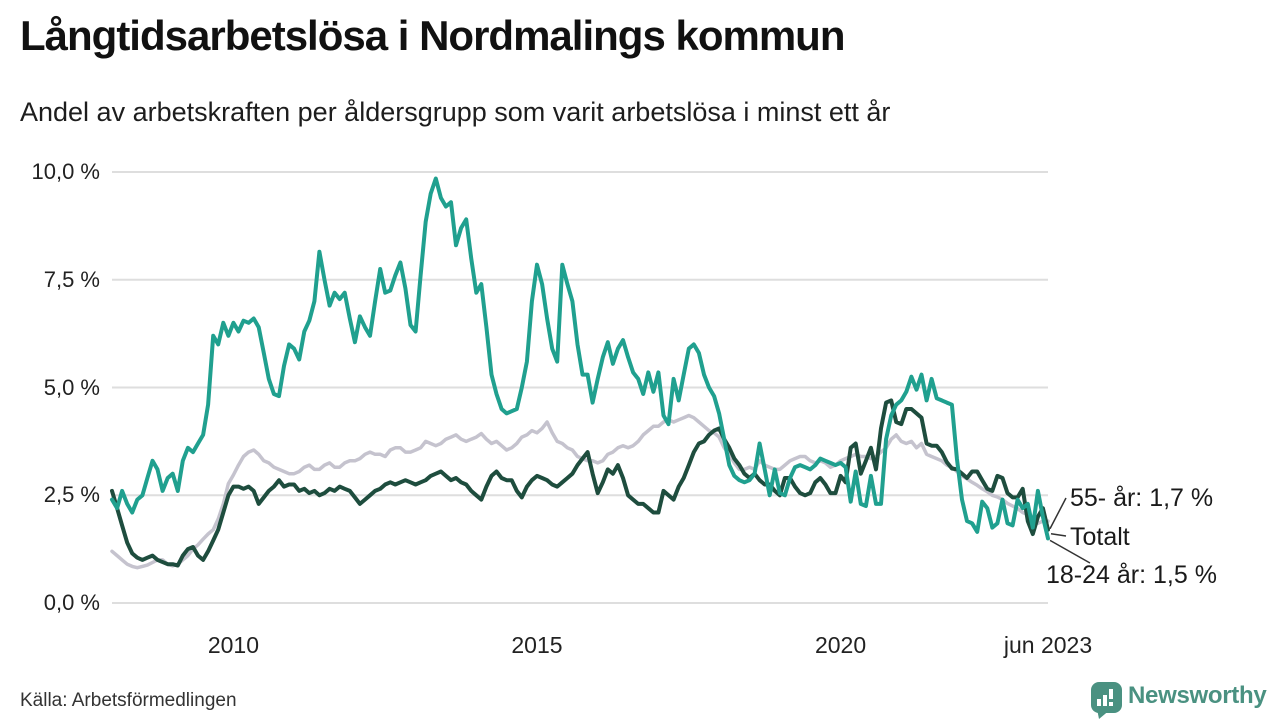 This screenshot has width=1280, height=725. What do you see at coordinates (1131, 575) in the screenshot?
I see `end-label-18-24: 18-24 år: 1,5 %` at bounding box center [1131, 575].